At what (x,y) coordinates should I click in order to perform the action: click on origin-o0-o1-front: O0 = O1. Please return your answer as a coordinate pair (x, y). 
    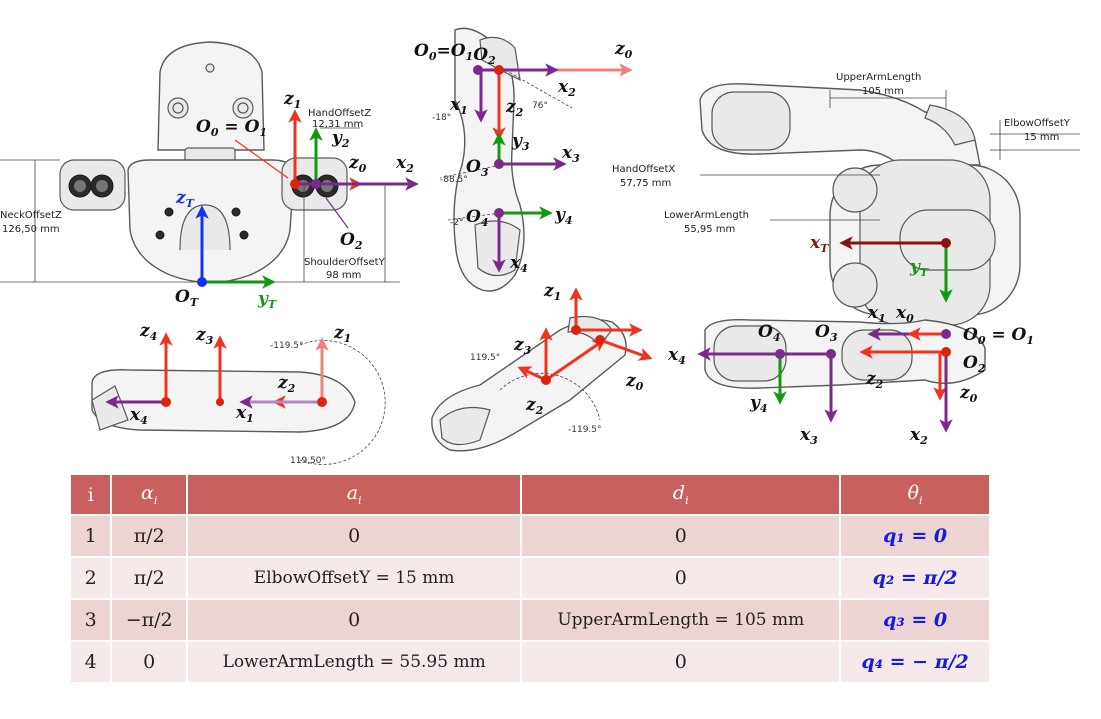
    Looking at the image, I should click on (231, 128).